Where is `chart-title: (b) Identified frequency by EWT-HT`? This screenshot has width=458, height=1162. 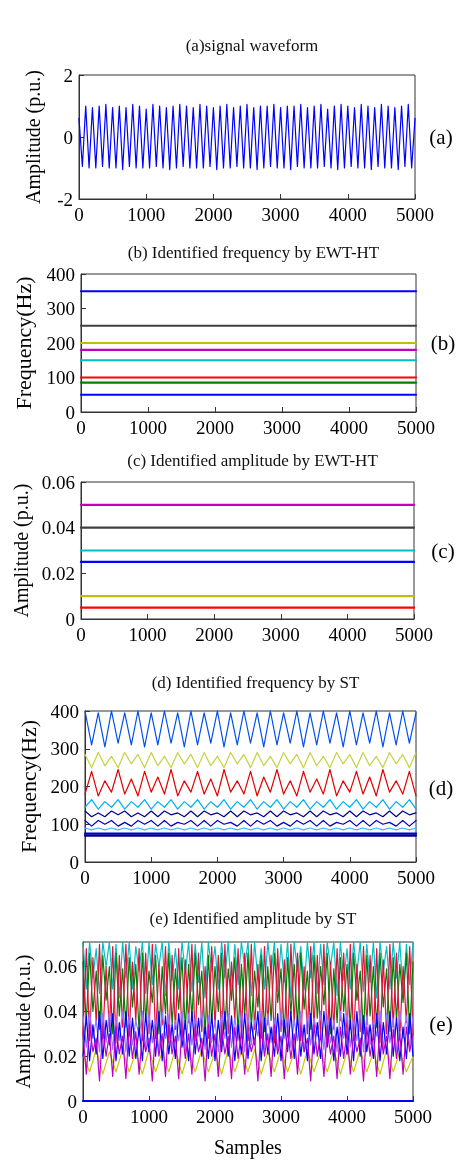 chart-title: (b) Identified frequency by EWT-HT is located at coordinates (253, 252).